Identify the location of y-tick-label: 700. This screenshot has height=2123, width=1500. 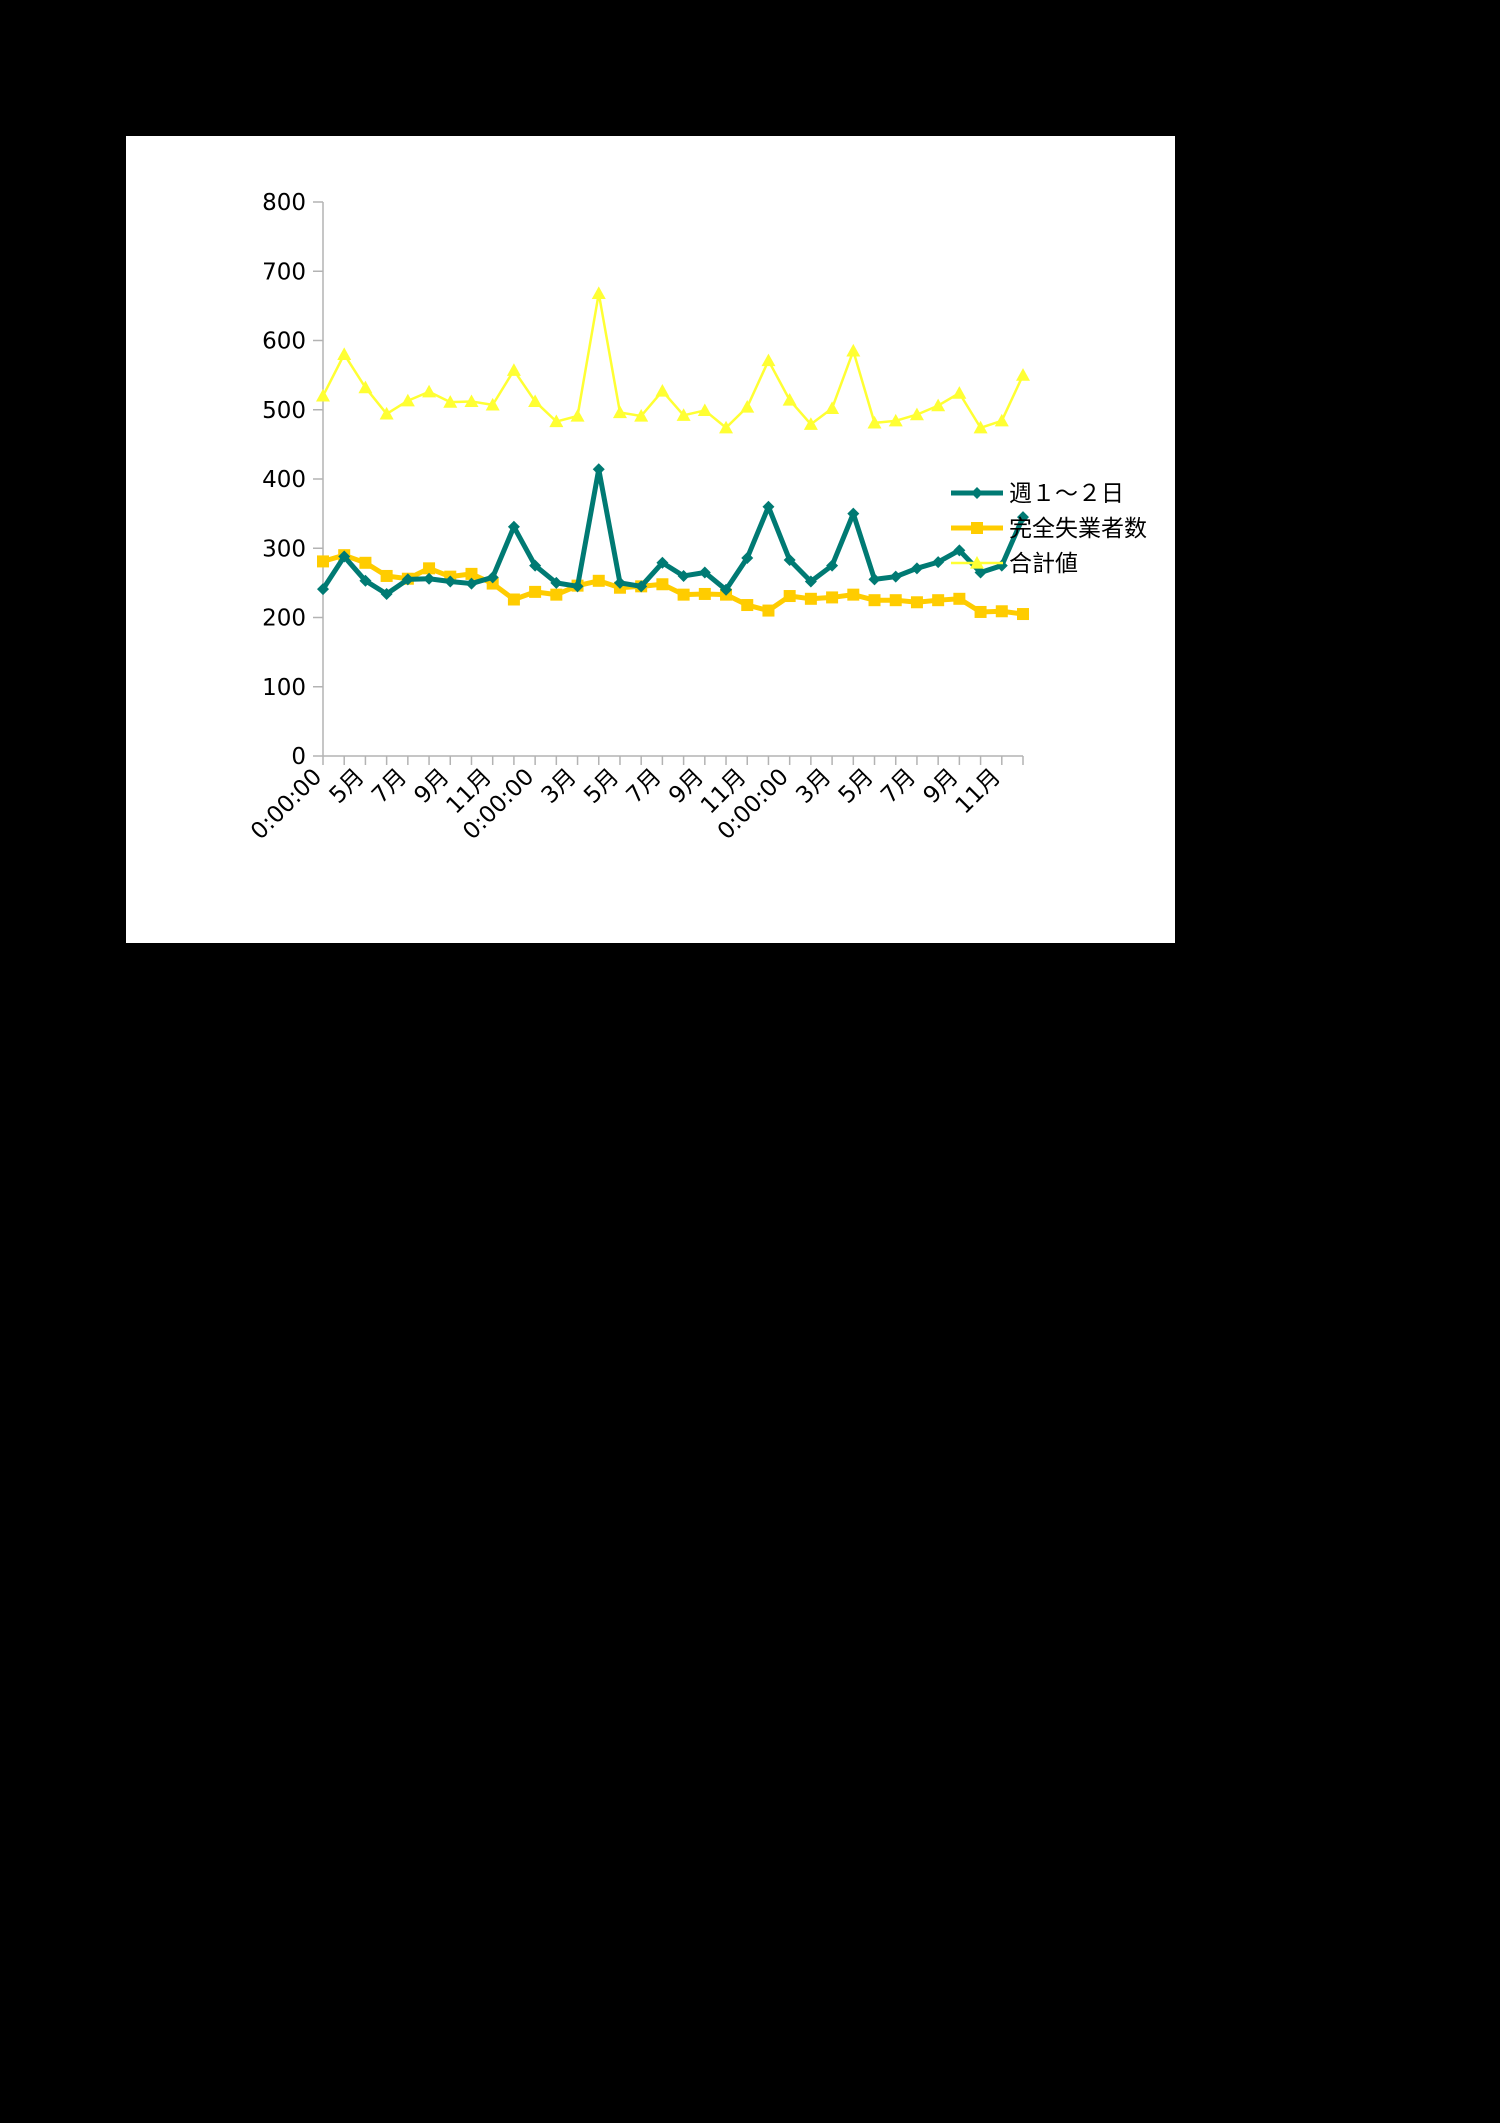
(284, 272).